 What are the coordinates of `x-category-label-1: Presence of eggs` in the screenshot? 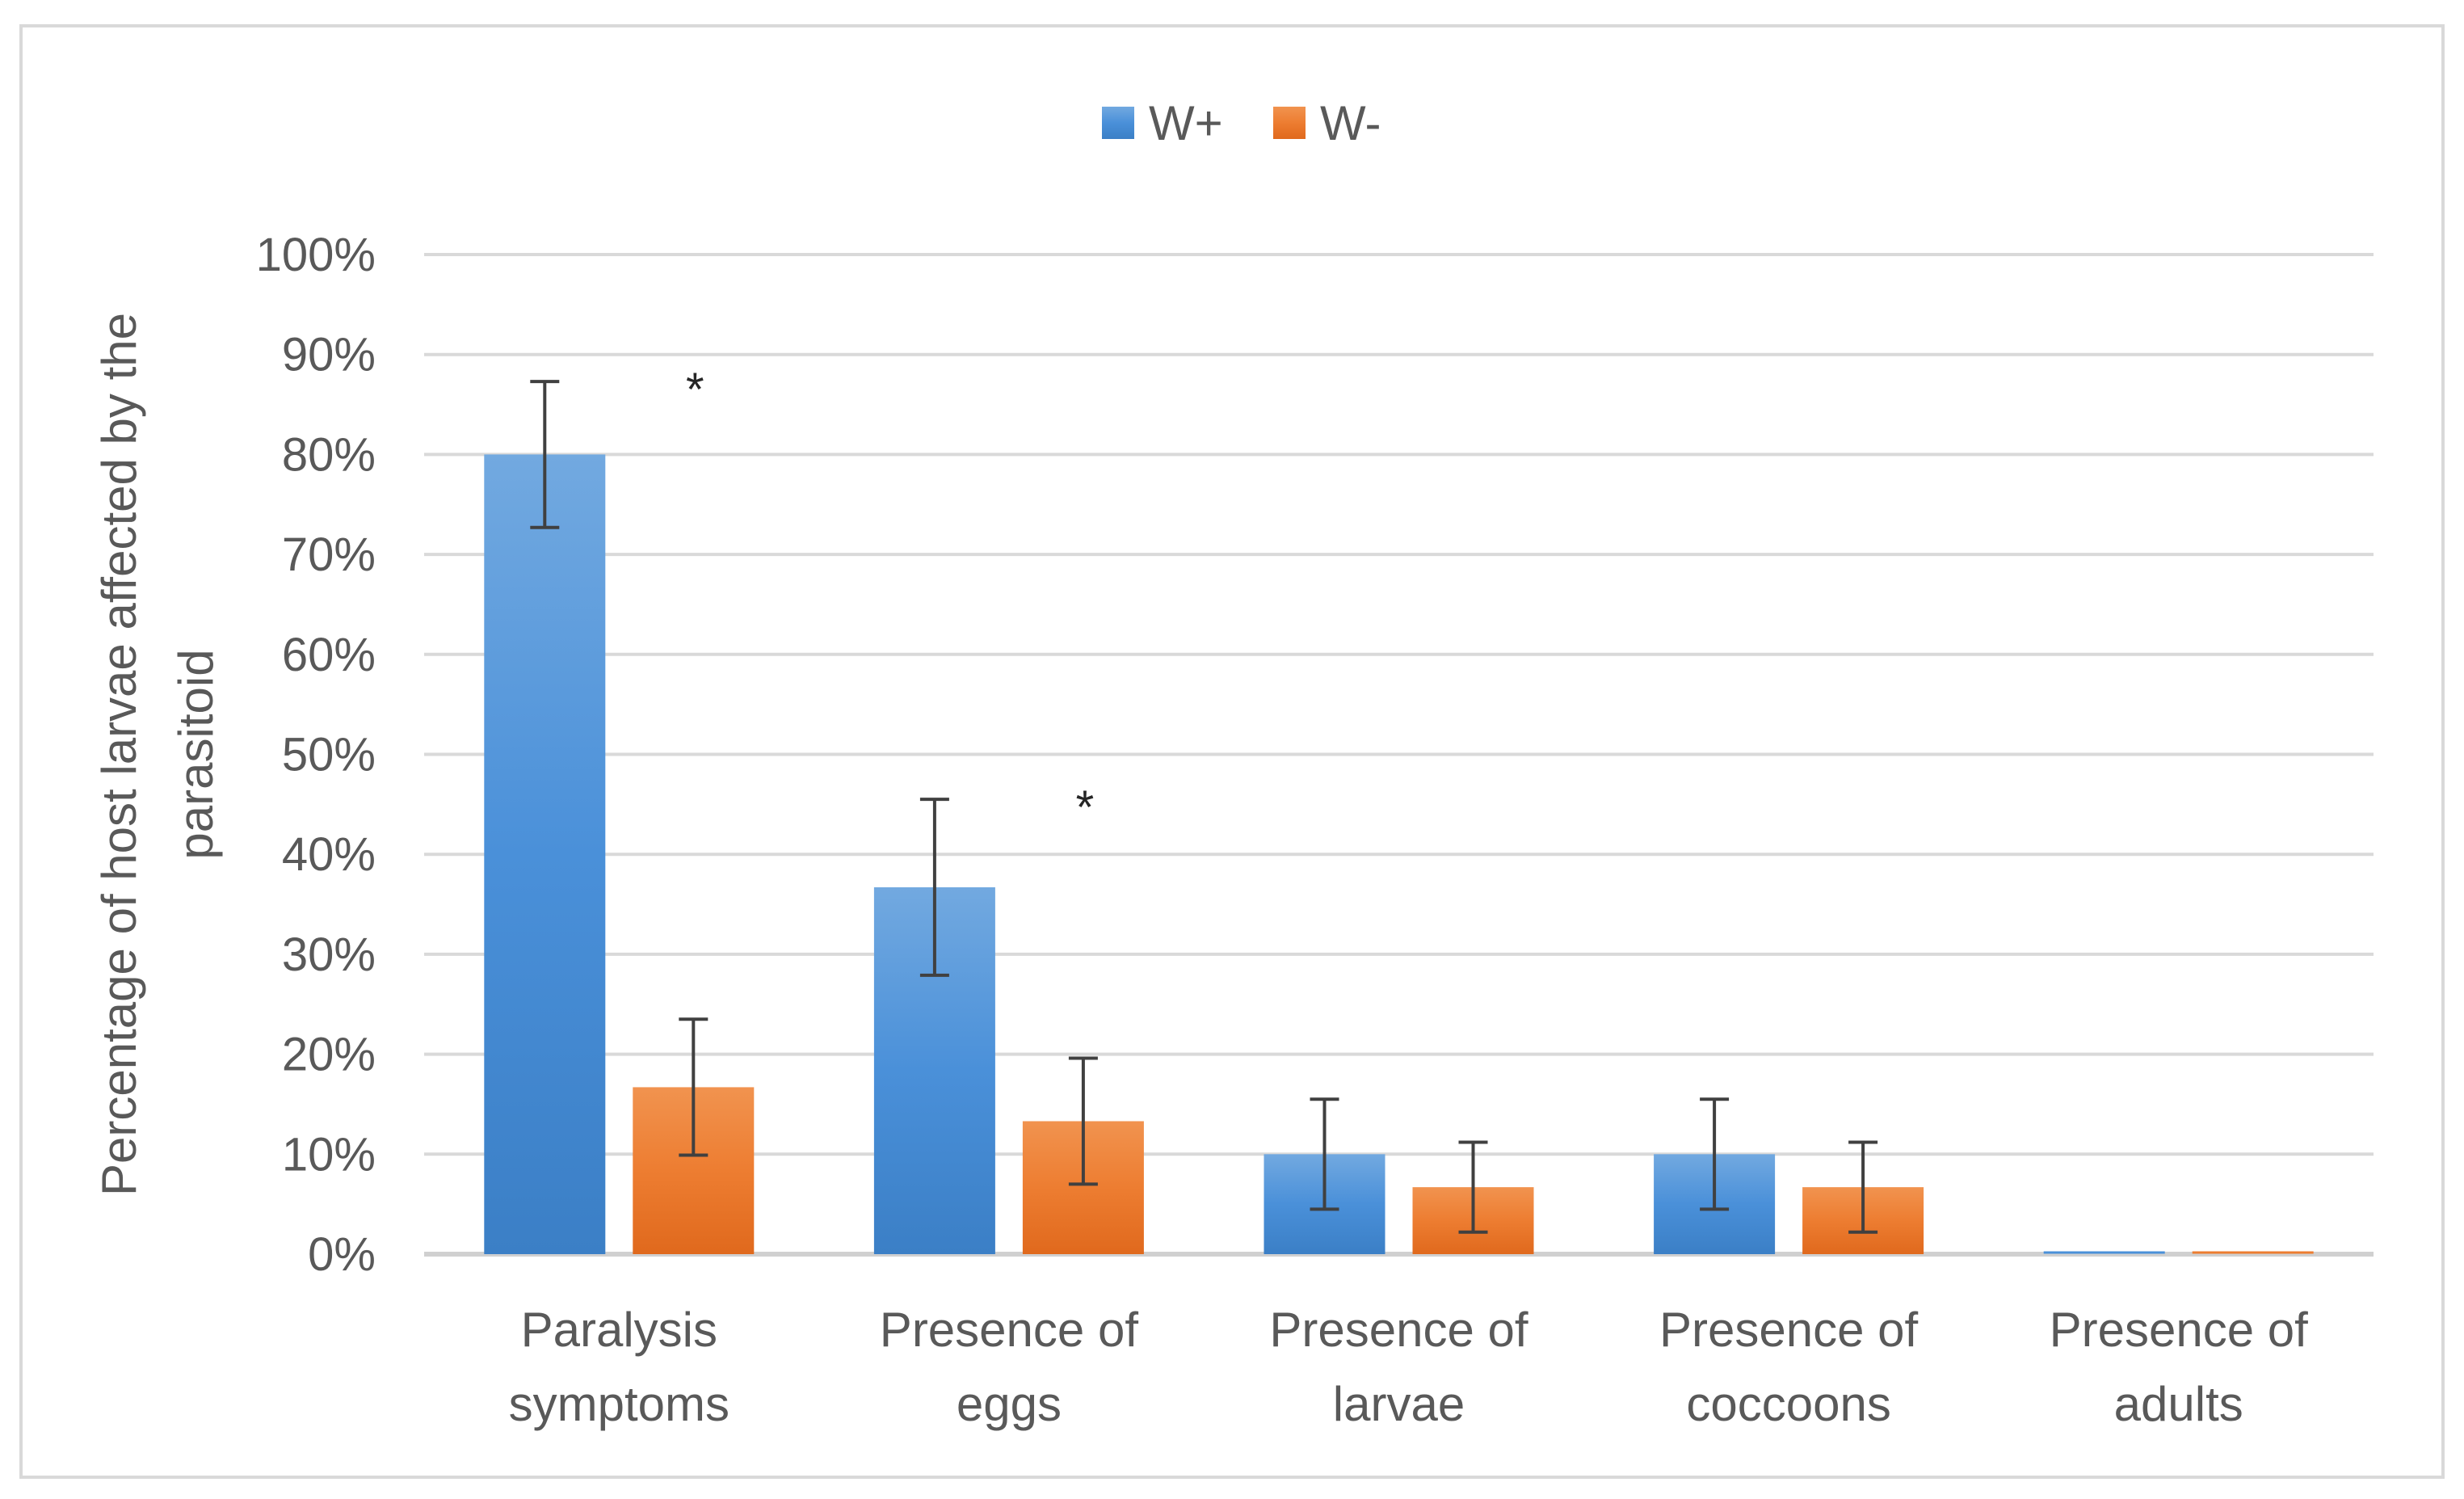 It's located at (1009, 1367).